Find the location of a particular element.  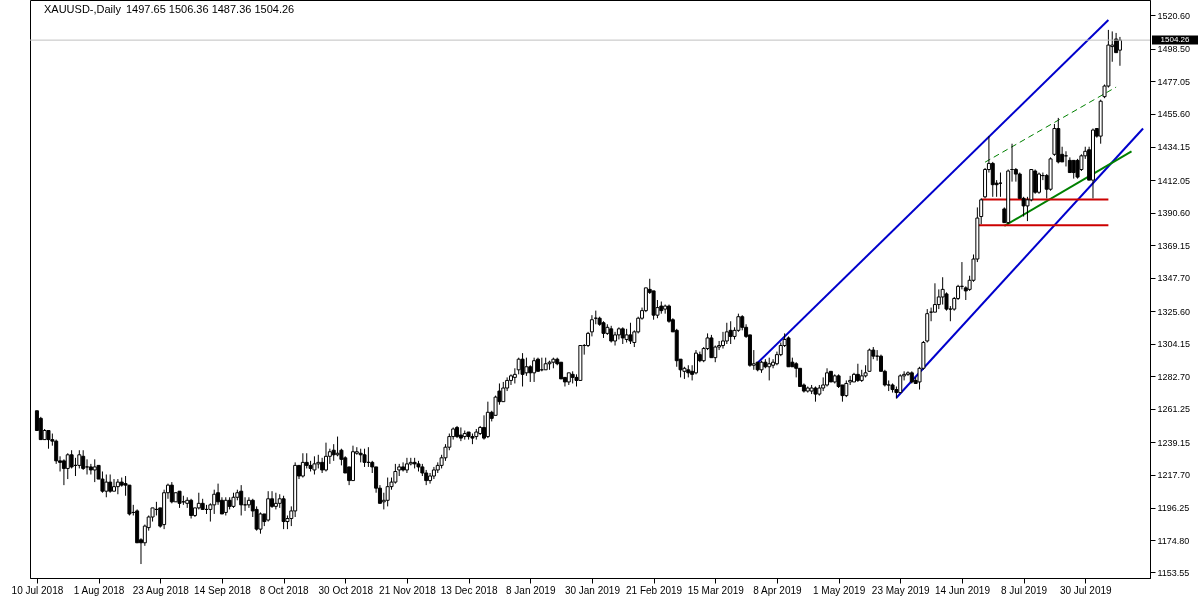

x-tick-label: 23 Aug 2018 is located at coordinates (161, 590).